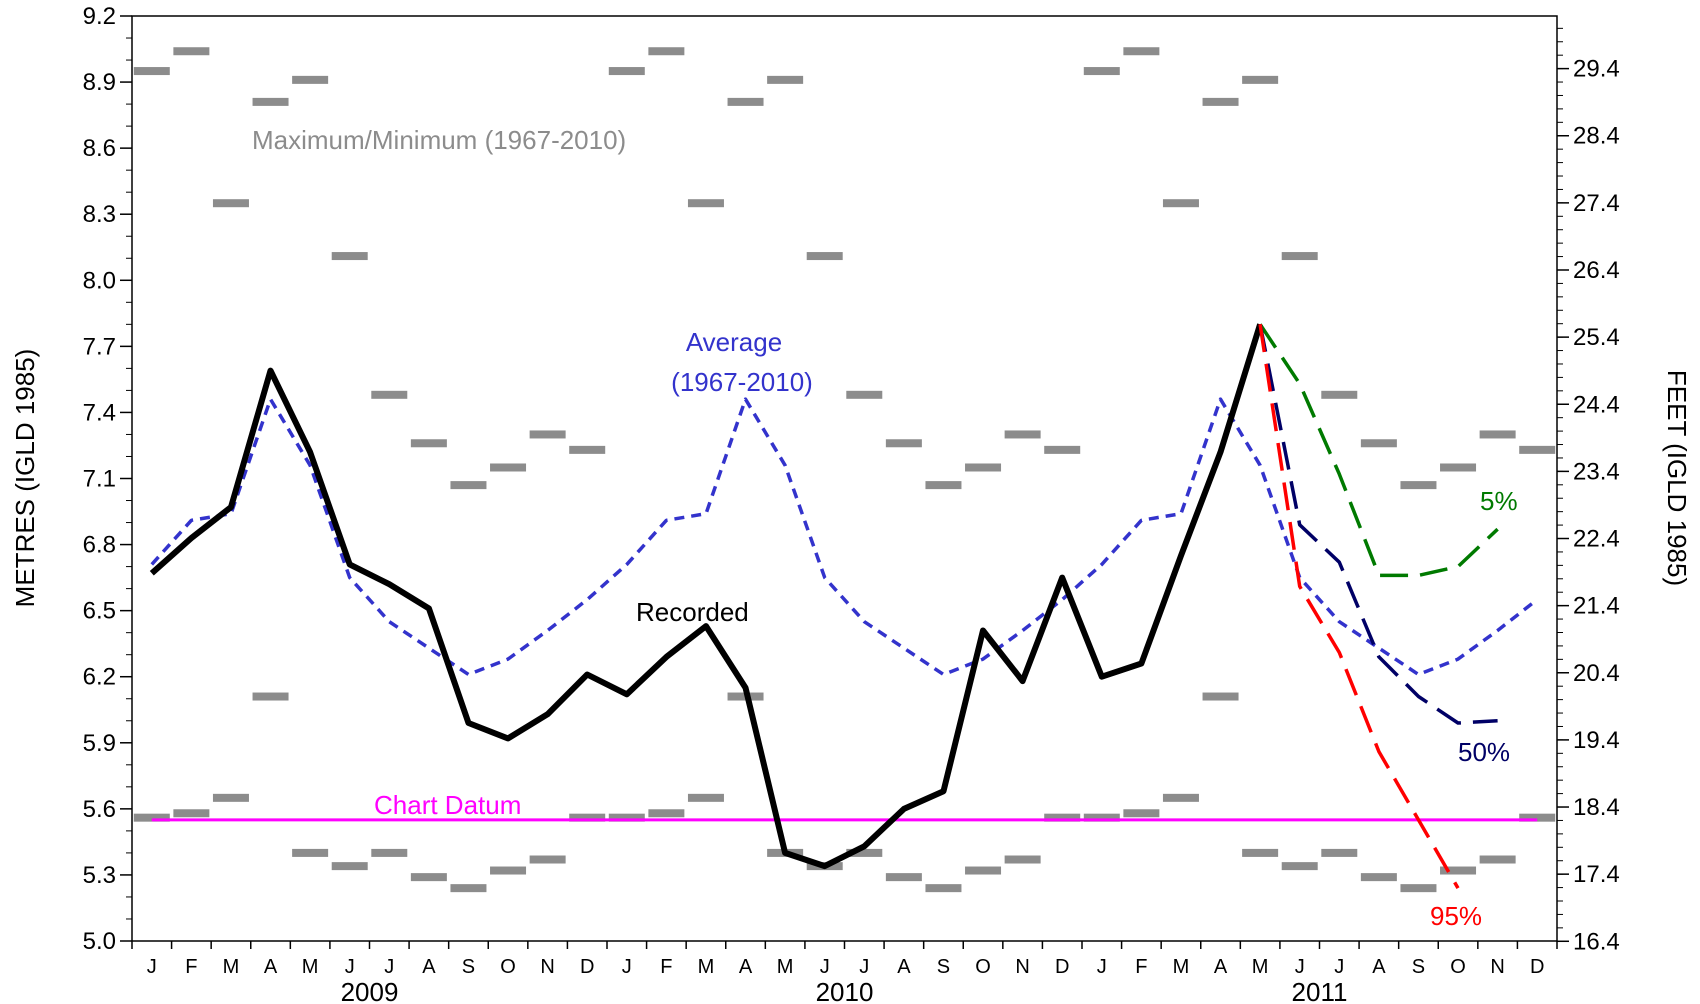 This screenshot has width=1700, height=1004. Describe the element at coordinates (1596, 874) in the screenshot. I see `right-tick-label: 17.4` at that location.